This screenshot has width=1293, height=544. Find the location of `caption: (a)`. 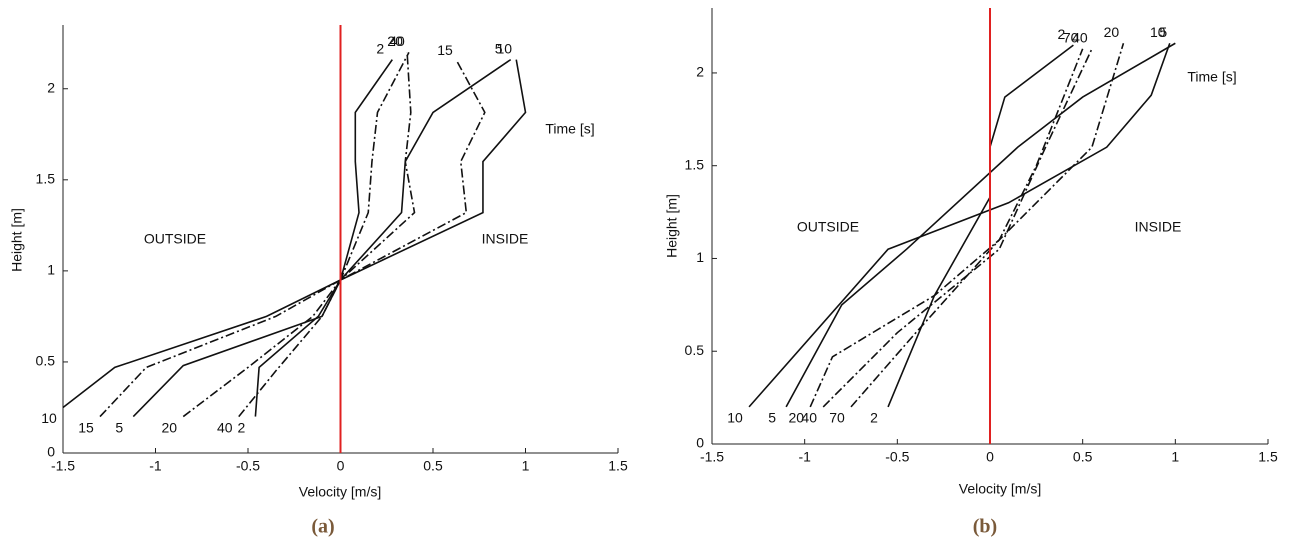

caption: (a) is located at coordinates (322, 527).